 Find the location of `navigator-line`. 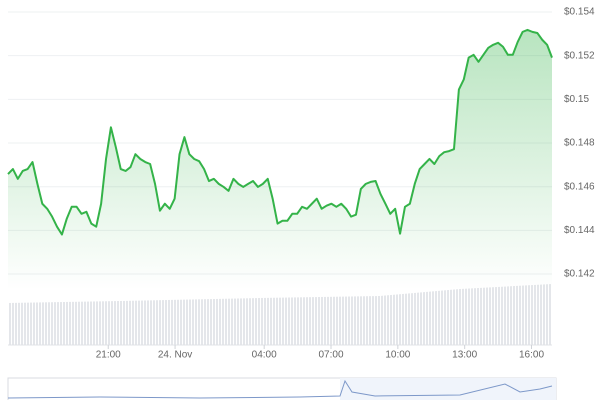

navigator-line is located at coordinates (280, 389).